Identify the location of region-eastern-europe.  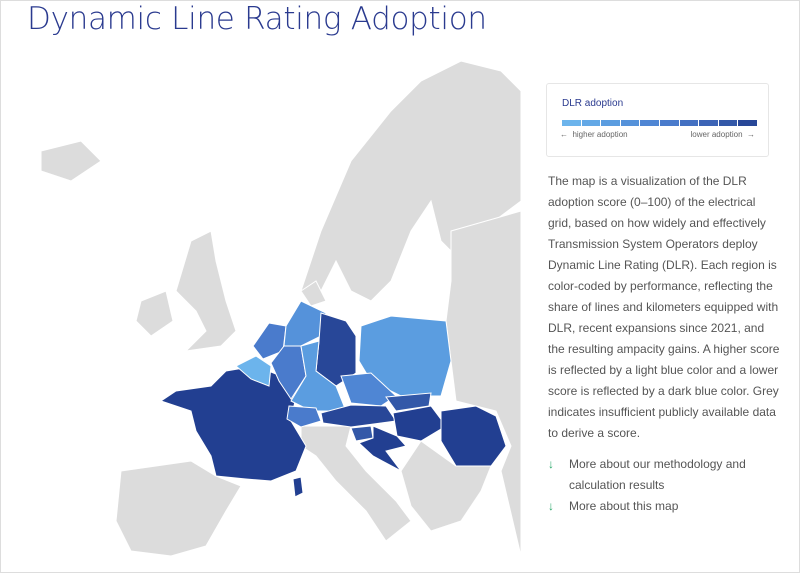
(483, 383).